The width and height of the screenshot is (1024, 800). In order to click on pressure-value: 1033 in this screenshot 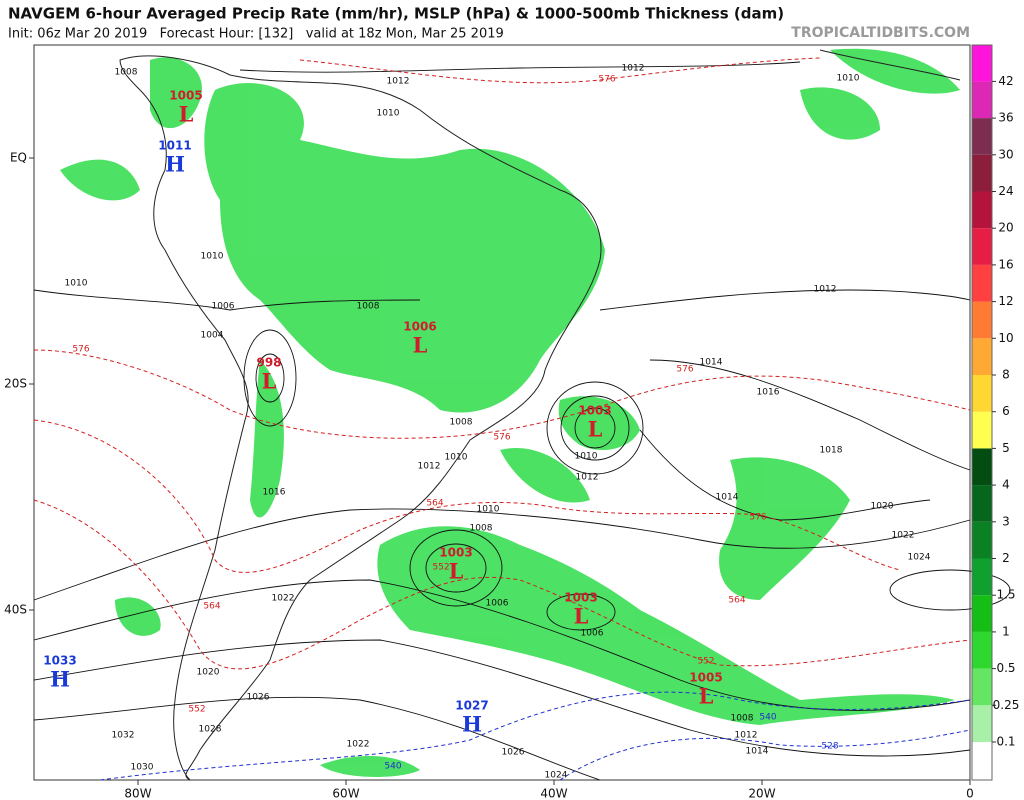, I will do `click(59, 661)`.